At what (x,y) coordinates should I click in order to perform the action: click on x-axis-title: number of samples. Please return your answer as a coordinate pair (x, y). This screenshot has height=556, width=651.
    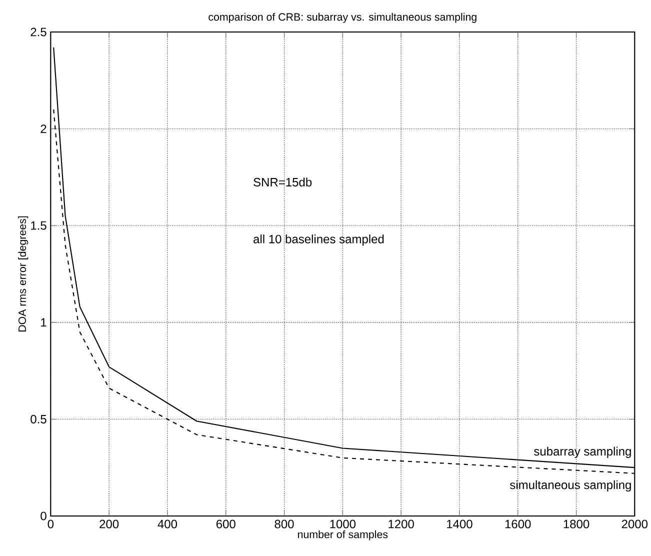
    Looking at the image, I should click on (343, 535).